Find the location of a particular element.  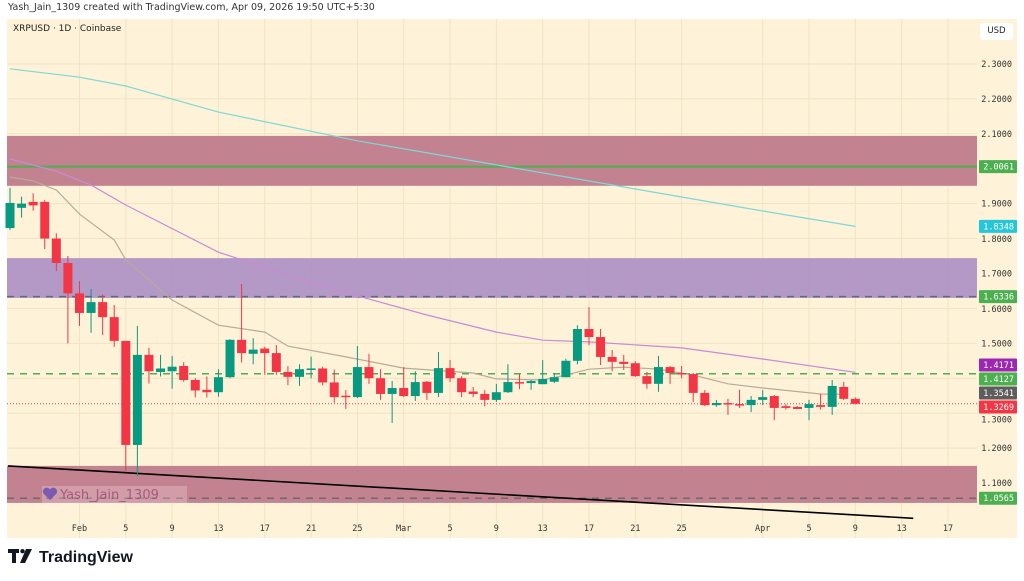

price-tick-label: 1.9000 is located at coordinates (996, 205).